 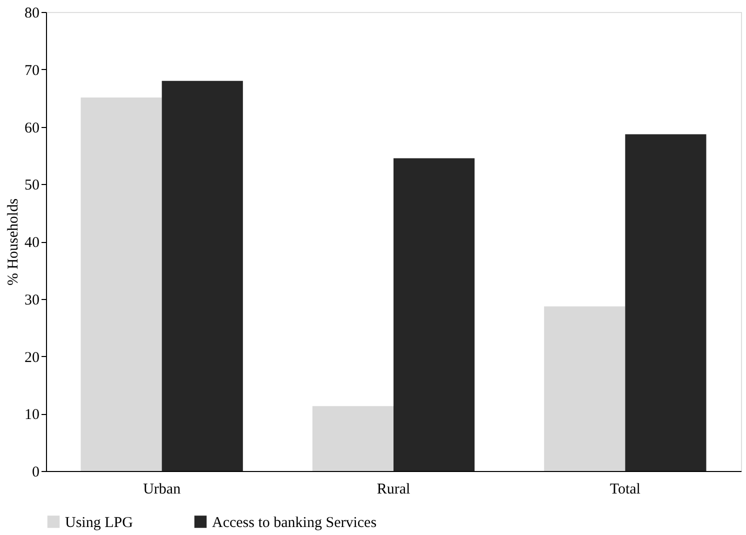 I want to click on y-tick-label: 70, so click(x=32, y=70).